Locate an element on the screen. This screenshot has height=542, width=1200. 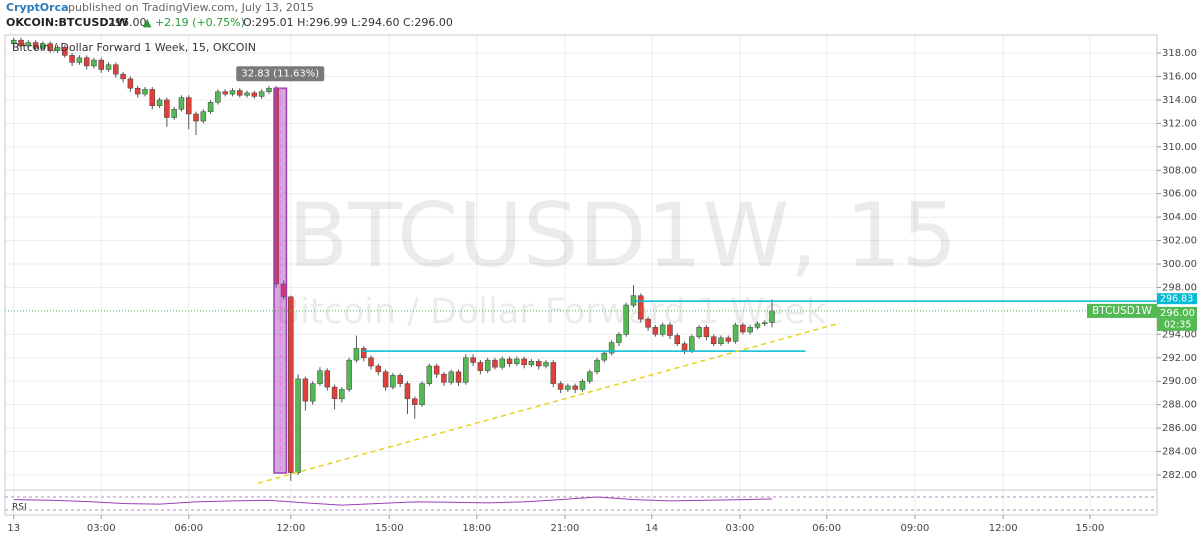
y-tick-label: 292.00 is located at coordinates (1179, 358).